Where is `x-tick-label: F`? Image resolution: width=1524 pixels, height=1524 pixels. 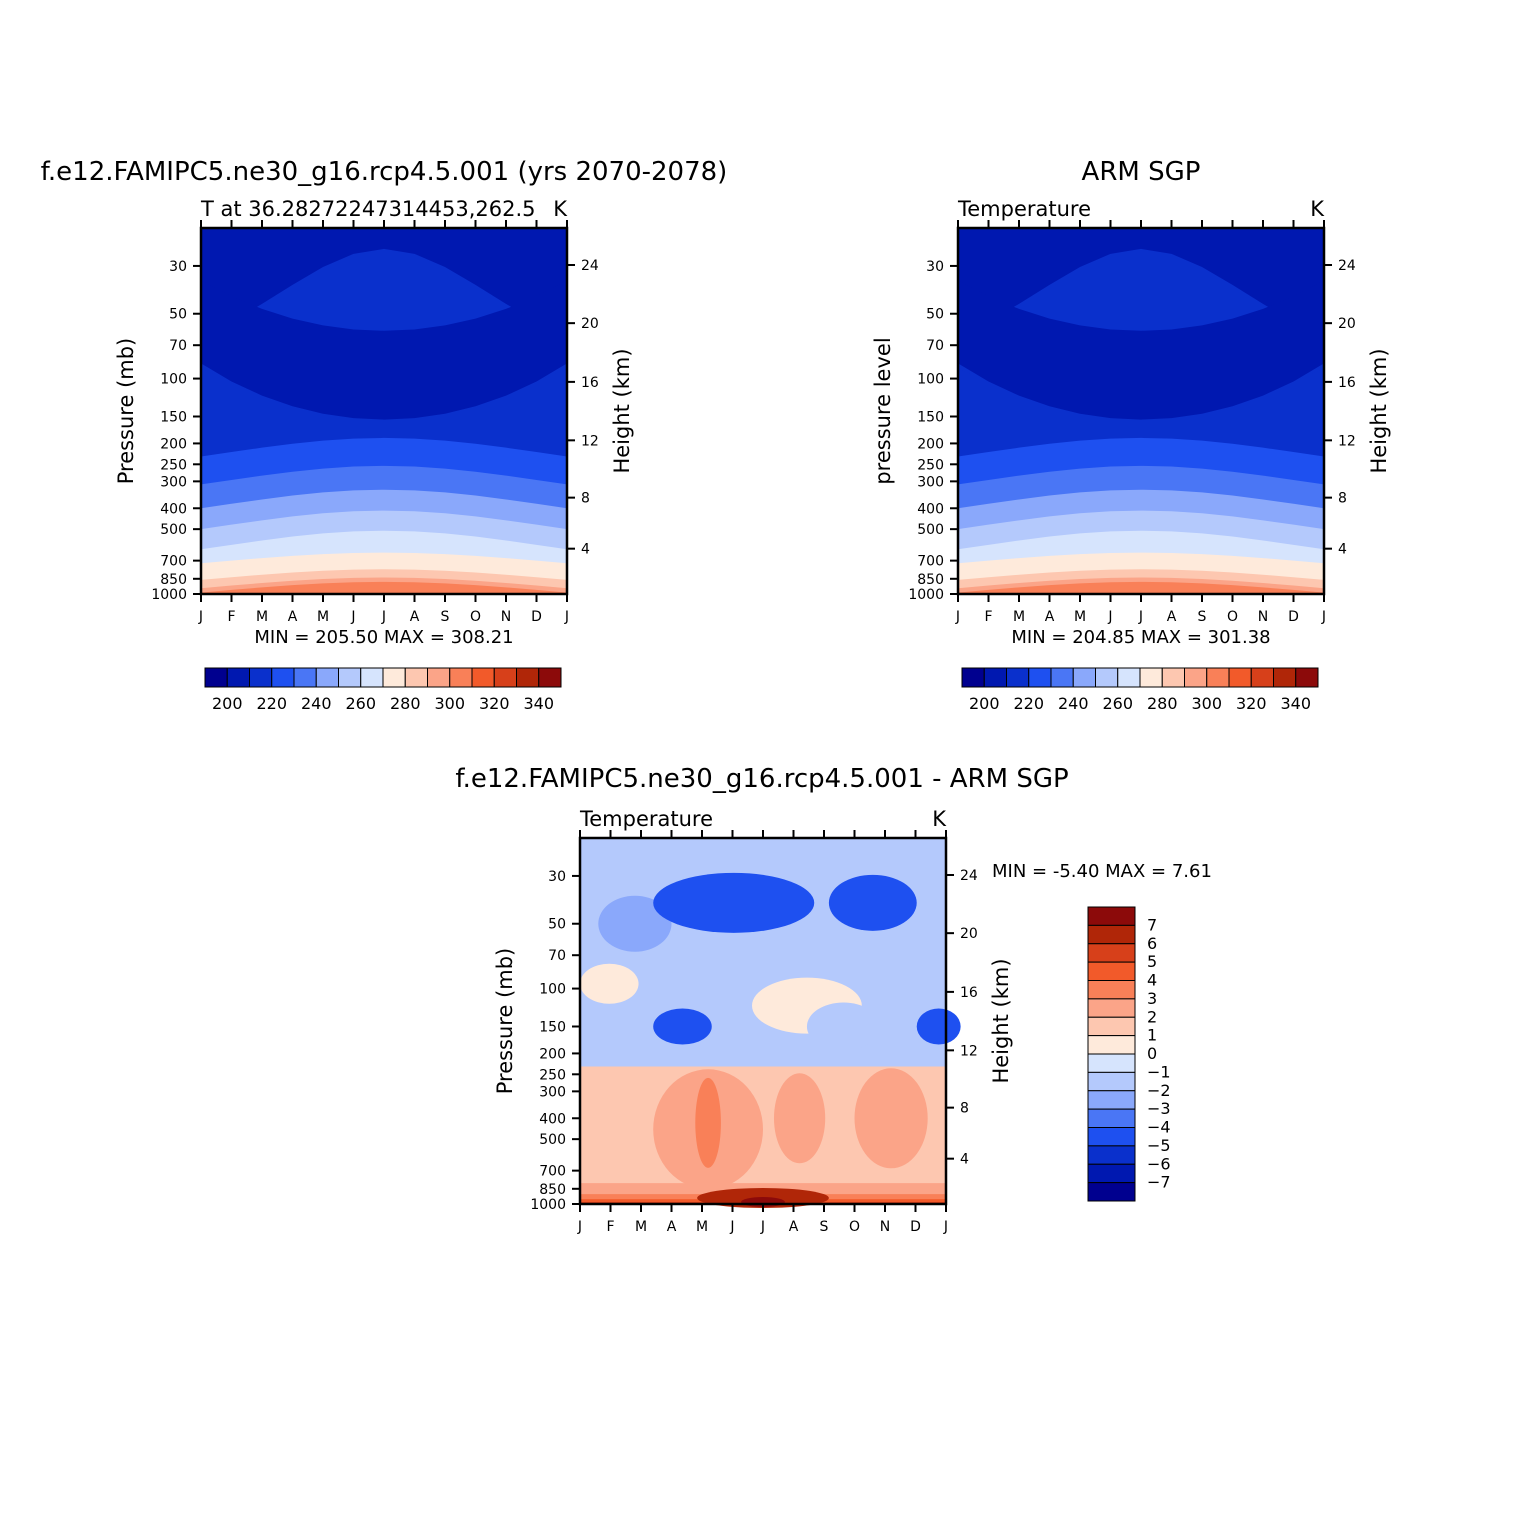 x-tick-label: F is located at coordinates (988, 617).